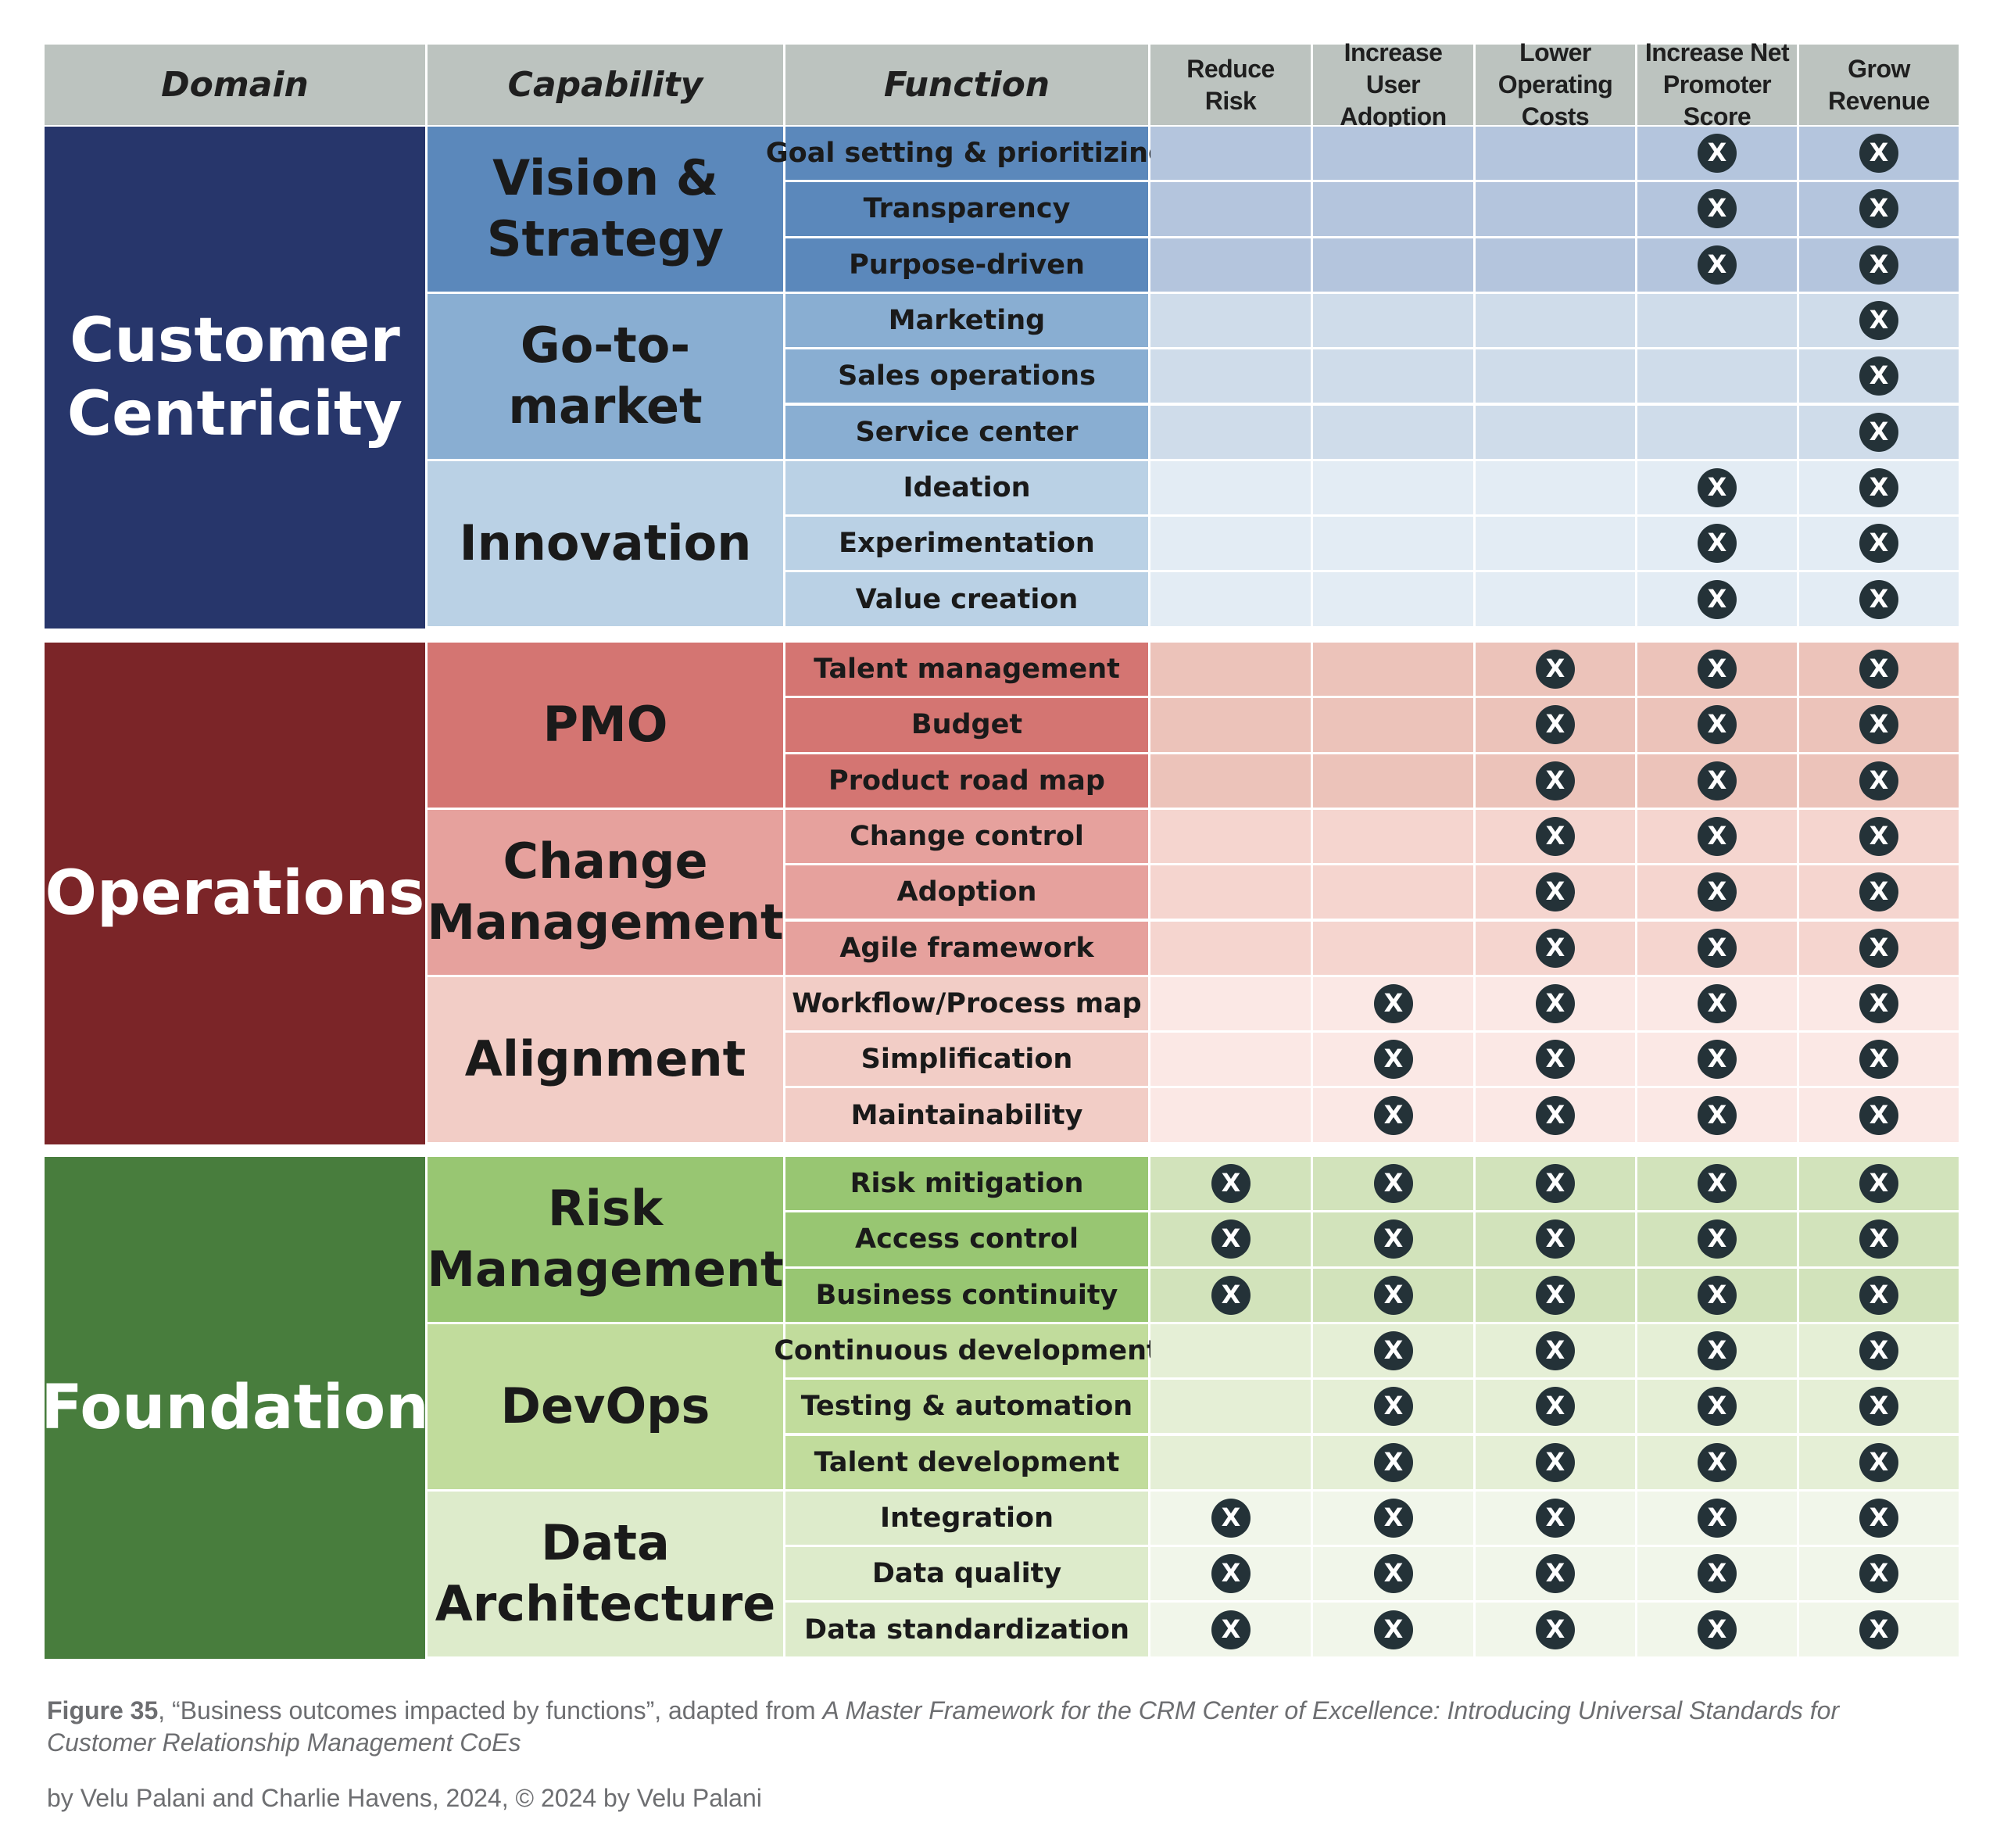 The height and width of the screenshot is (1848, 1993). Describe the element at coordinates (966, 725) in the screenshot. I see `function-cell: Budget` at that location.